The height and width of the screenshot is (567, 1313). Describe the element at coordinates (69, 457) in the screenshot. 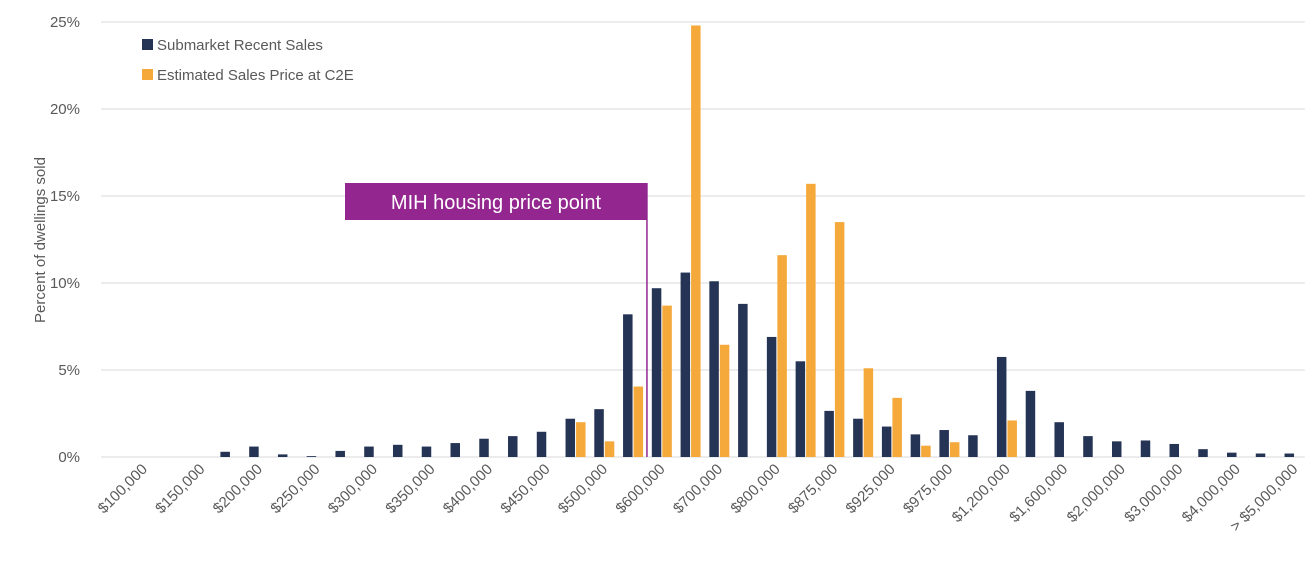

I see `y-tick-label: 0%` at that location.